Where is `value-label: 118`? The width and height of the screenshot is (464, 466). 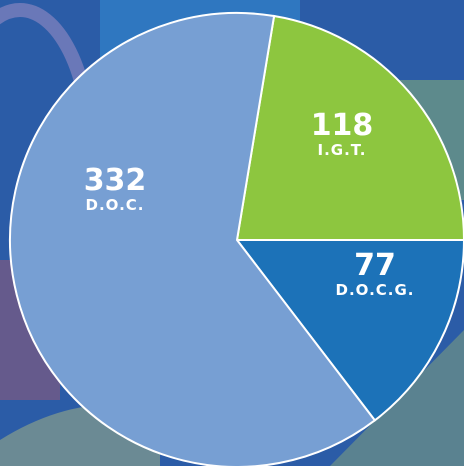
value-label: 118 is located at coordinates (342, 125).